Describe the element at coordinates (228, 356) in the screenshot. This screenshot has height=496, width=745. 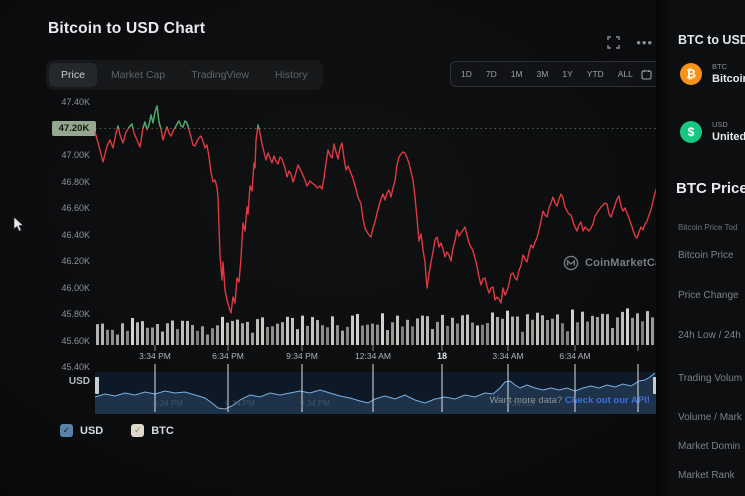
I see `x-tick-label: 6:34 PM` at that location.